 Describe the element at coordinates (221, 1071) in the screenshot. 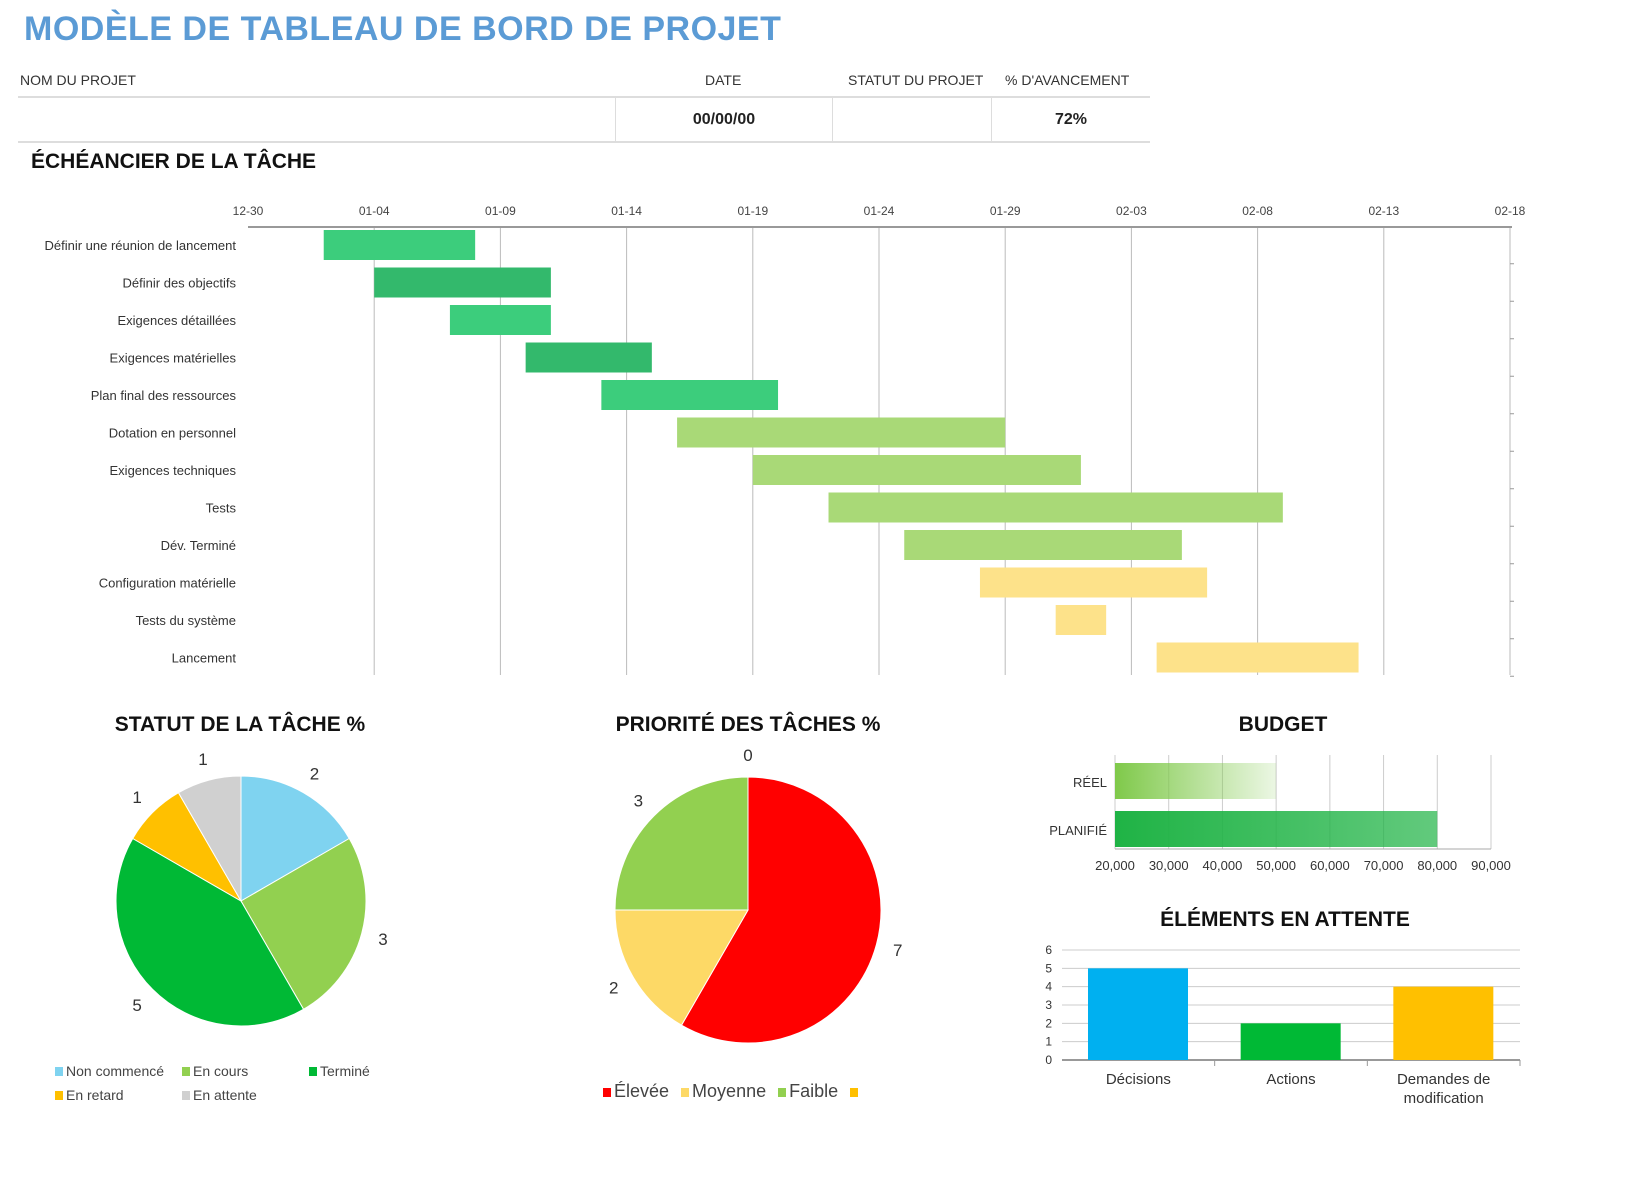

I see `legend-label: En cours` at that location.